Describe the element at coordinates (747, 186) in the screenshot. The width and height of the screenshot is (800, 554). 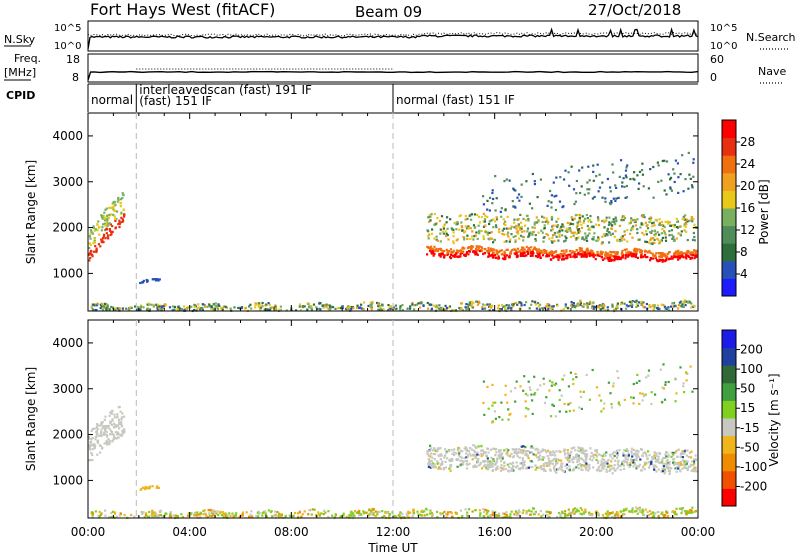
I see `colorbar-tick-label: 20` at that location.